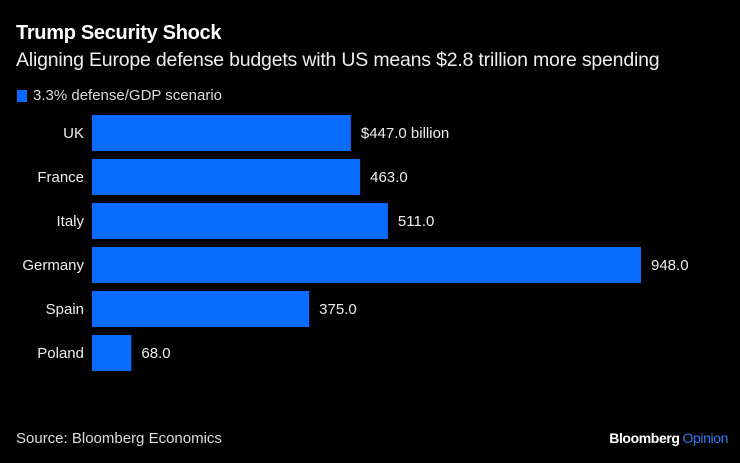 The image size is (740, 463). Describe the element at coordinates (221, 133) in the screenshot. I see `bar-uk` at that location.